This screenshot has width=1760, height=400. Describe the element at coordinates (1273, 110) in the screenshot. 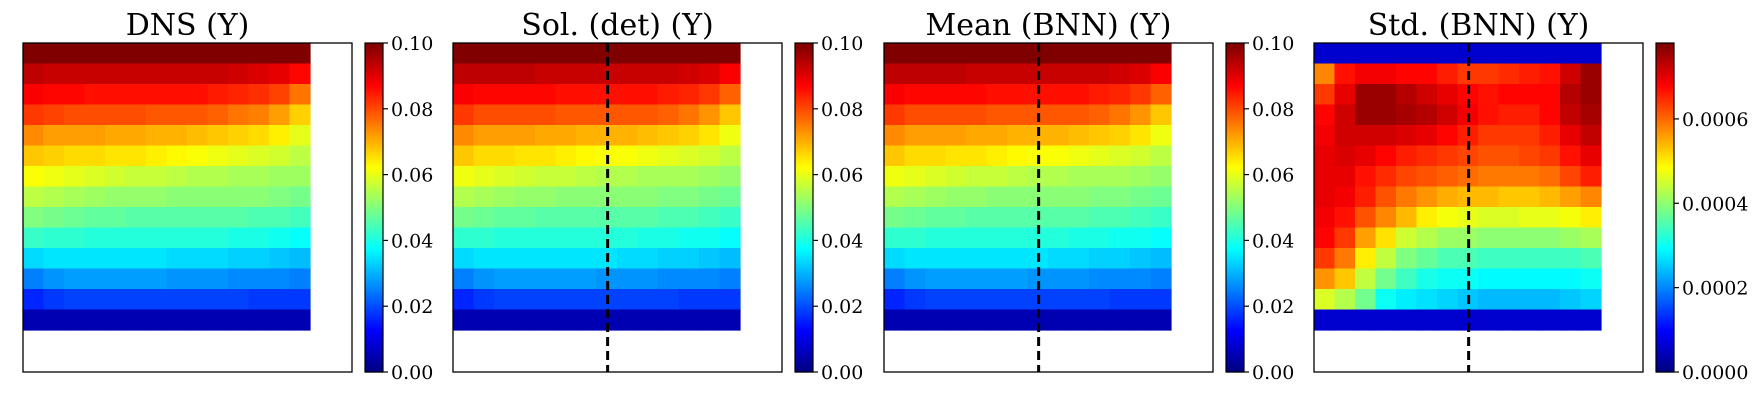

I see `colorbar-tick-label: 0.08` at that location.